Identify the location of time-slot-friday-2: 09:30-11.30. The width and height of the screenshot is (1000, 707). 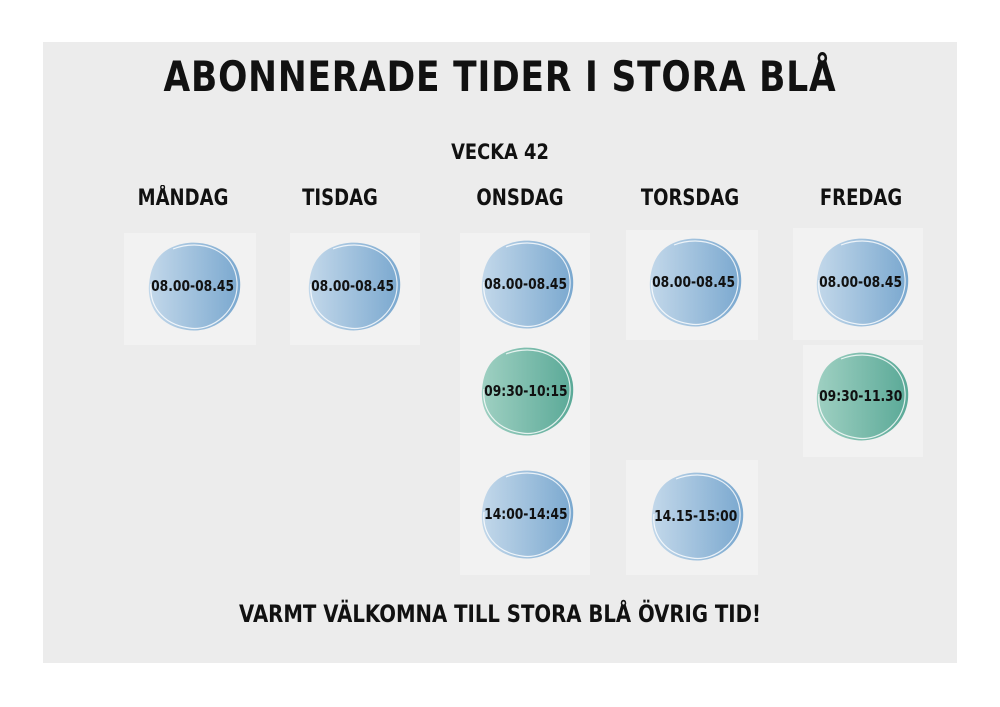
(861, 396).